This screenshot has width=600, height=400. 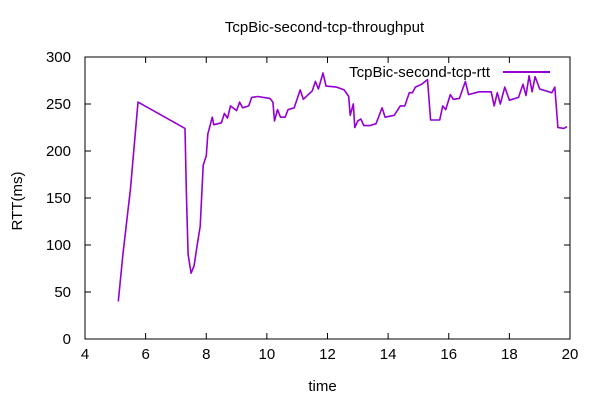 I want to click on y-tick-label: 50, so click(x=62, y=292).